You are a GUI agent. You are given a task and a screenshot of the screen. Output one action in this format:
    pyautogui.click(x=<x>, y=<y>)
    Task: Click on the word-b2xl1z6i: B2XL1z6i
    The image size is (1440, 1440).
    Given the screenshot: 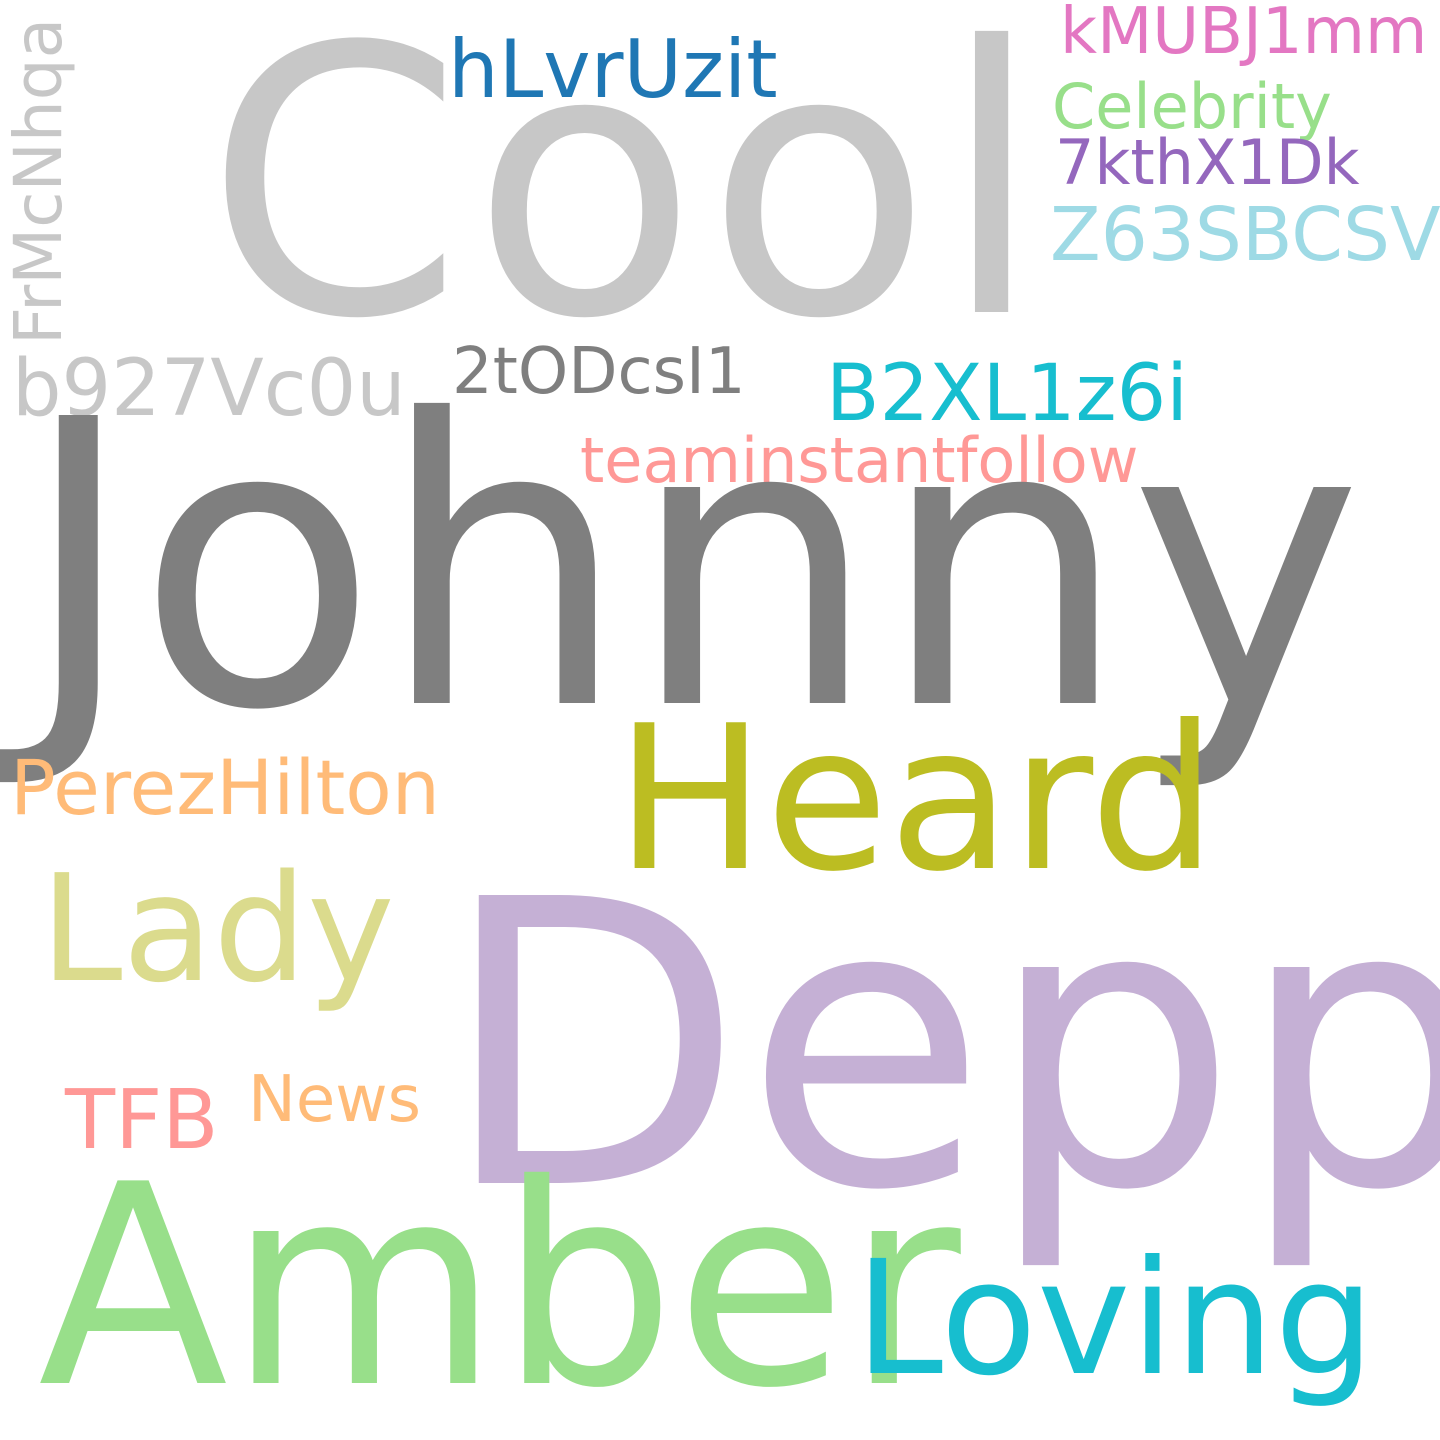 What is the action you would take?
    pyautogui.click(x=1007, y=394)
    